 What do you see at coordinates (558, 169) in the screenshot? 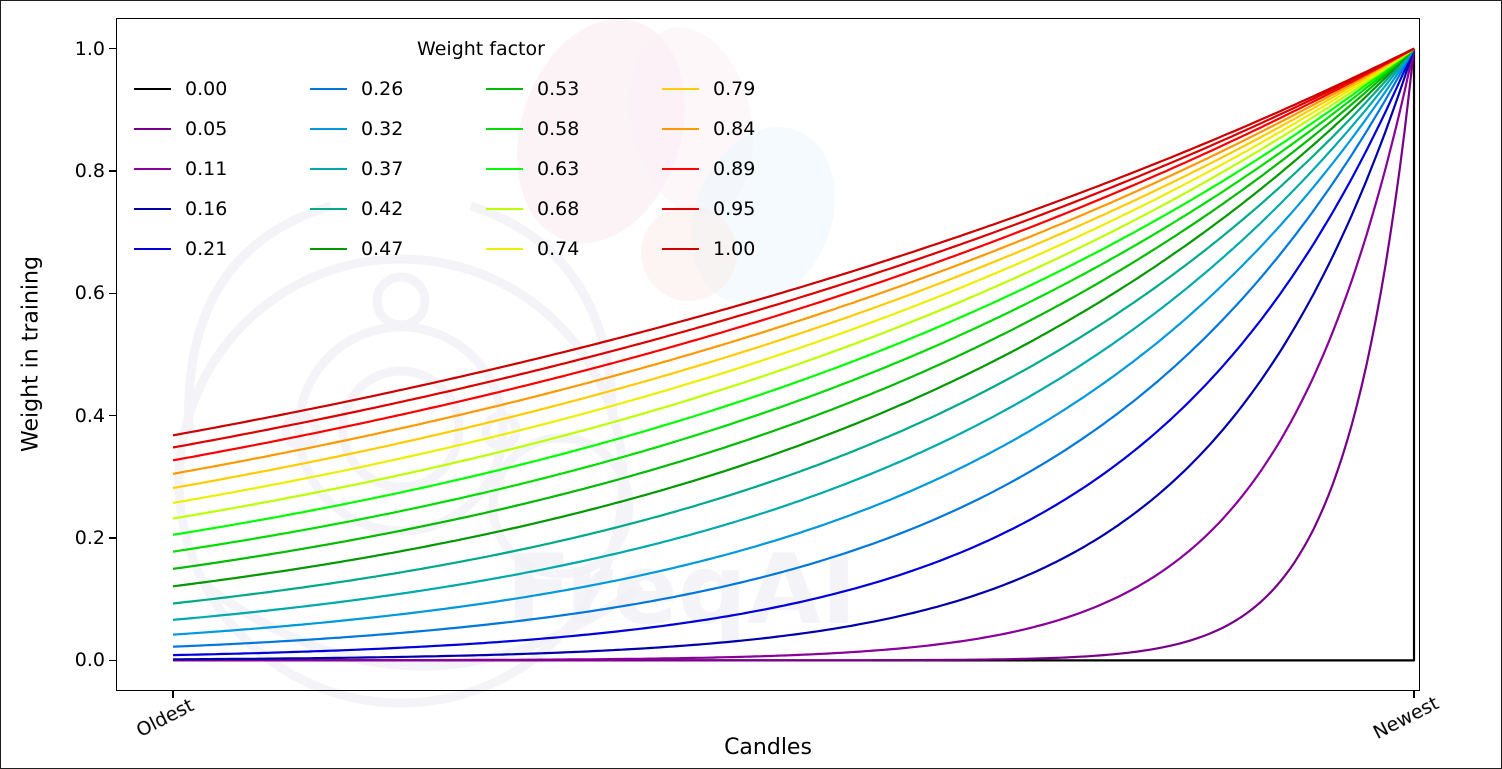
I see `legend-label: 0.63` at bounding box center [558, 169].